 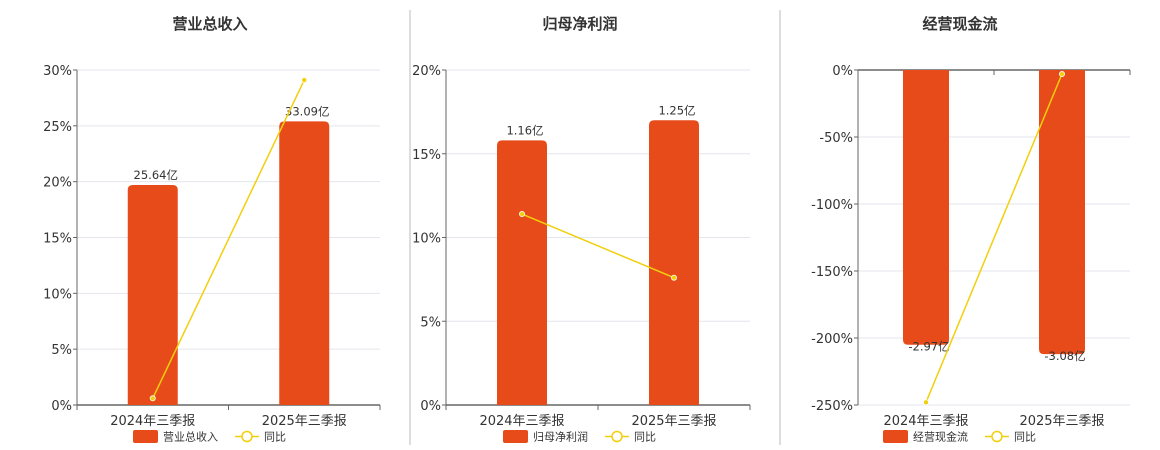 I want to click on legend: 经营现金流 同比, so click(x=959, y=437).